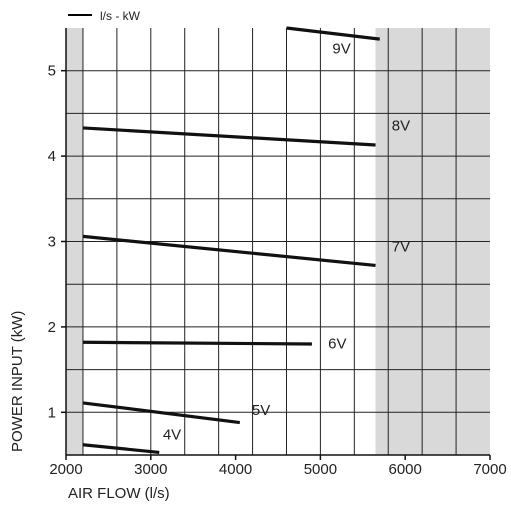 Image resolution: width=511 pixels, height=506 pixels. I want to click on series-line-5v, so click(161, 413).